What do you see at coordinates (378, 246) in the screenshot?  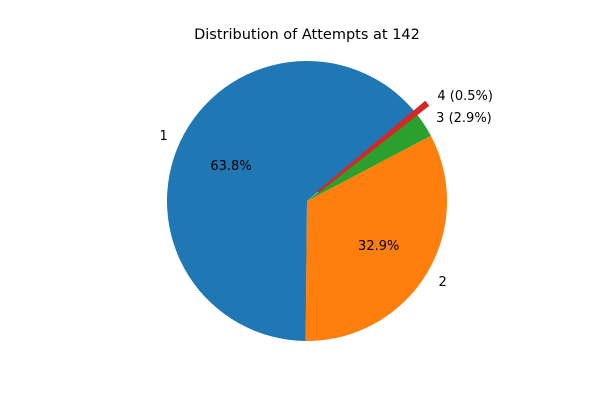 I see `slice-percent-label-2: 32.9%` at bounding box center [378, 246].